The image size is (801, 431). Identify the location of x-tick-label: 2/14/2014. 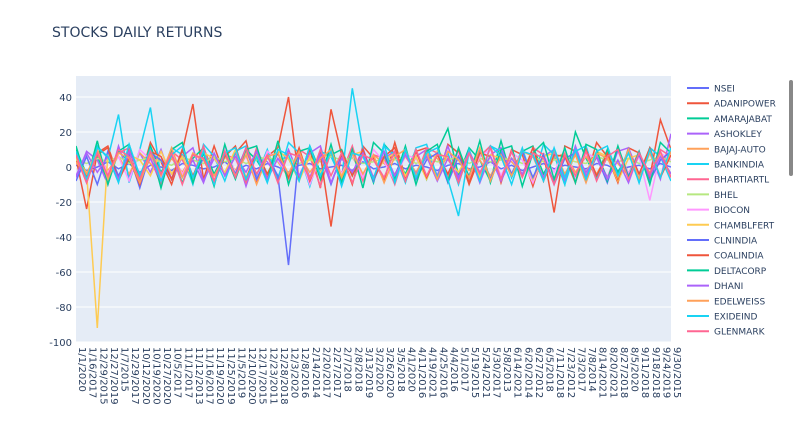
(315, 372).